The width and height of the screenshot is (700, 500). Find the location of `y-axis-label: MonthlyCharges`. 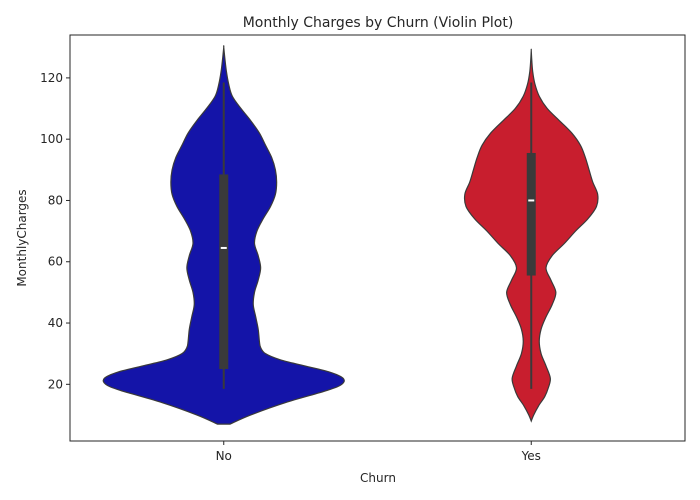

y-axis-label: MonthlyCharges is located at coordinates (22, 237).